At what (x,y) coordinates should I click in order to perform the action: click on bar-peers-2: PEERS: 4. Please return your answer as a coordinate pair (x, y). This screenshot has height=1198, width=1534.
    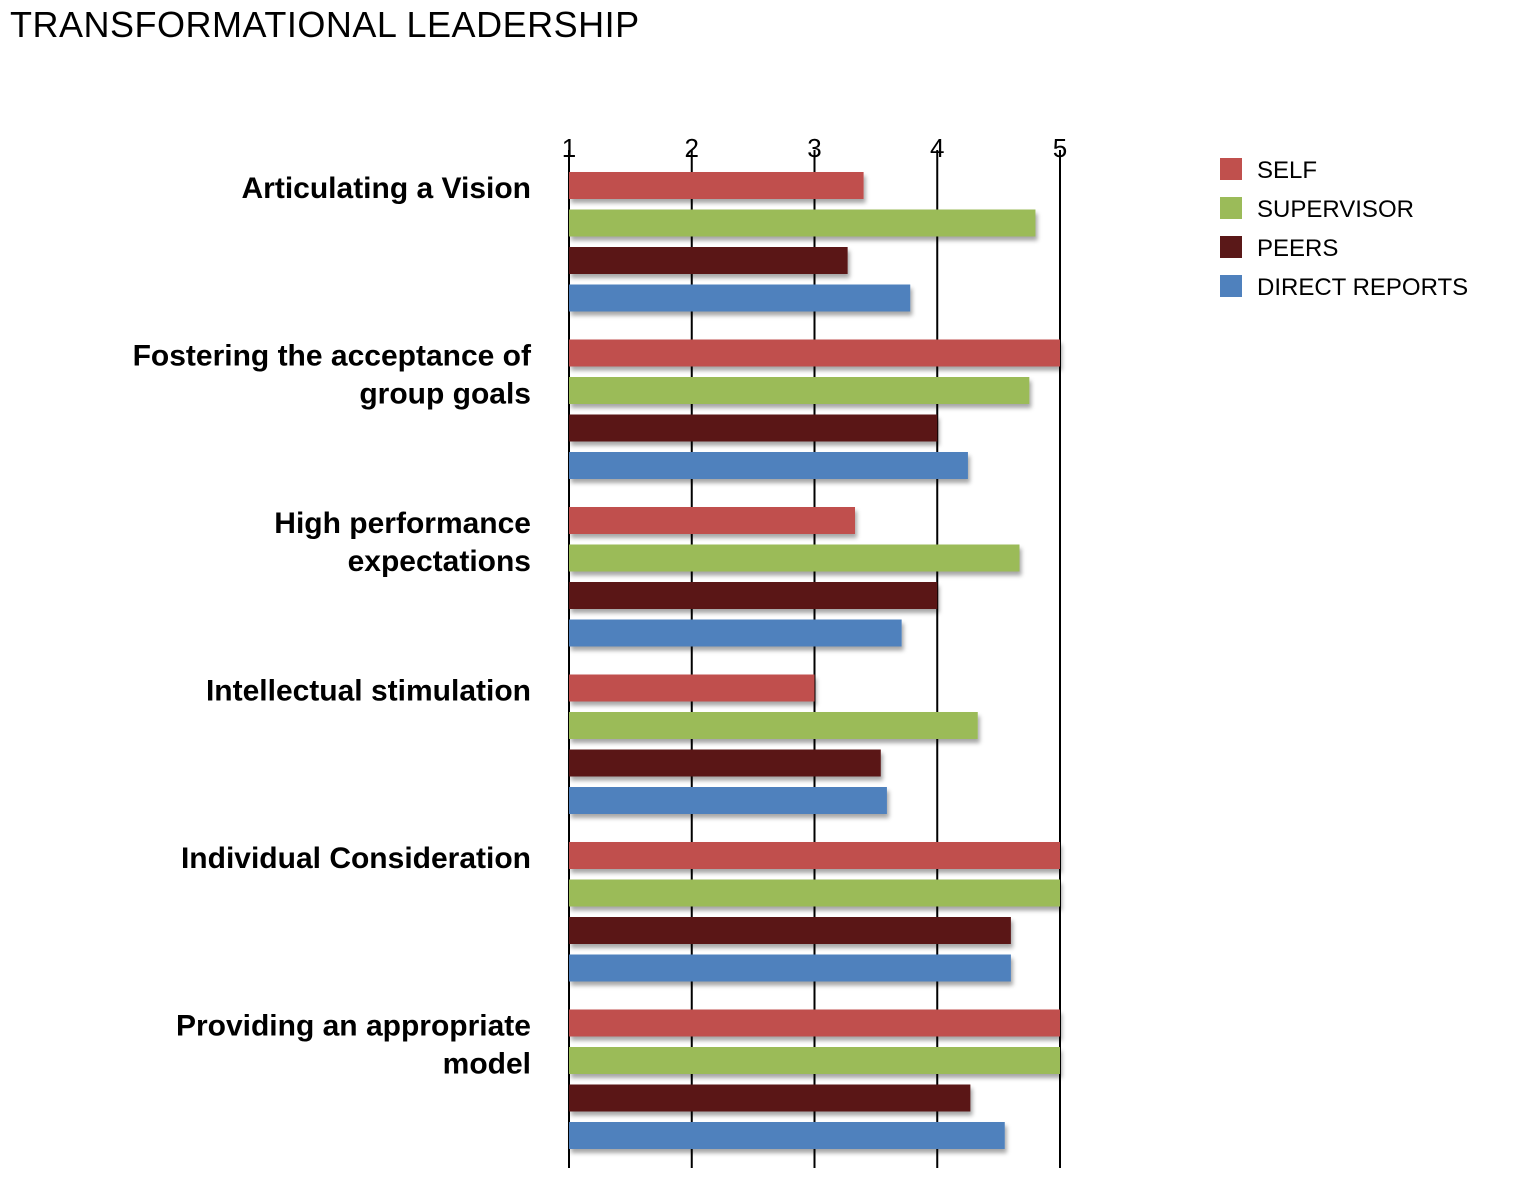
    Looking at the image, I should click on (753, 595).